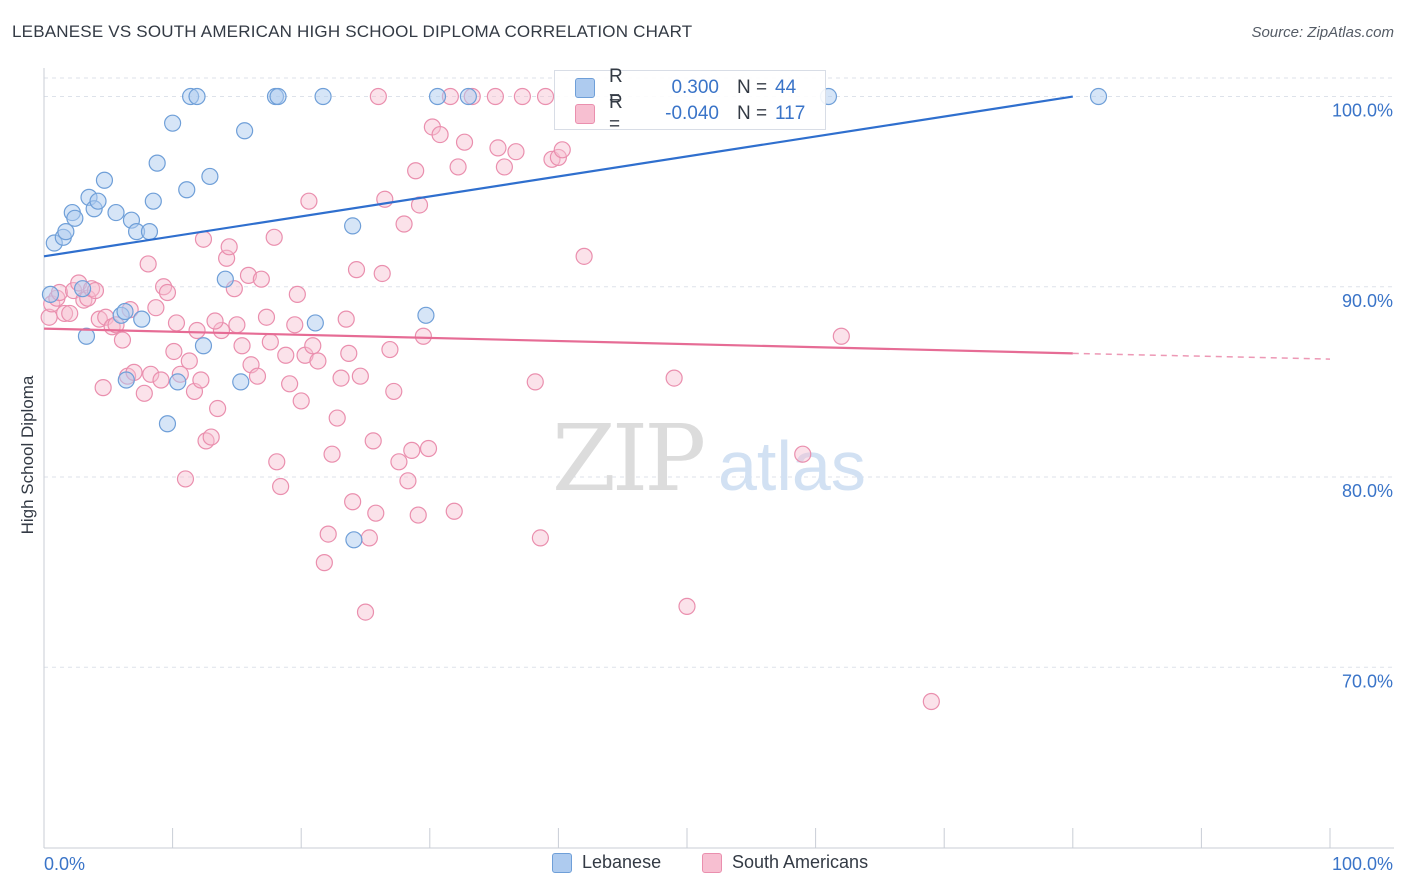 The height and width of the screenshot is (892, 1406). I want to click on legend-item-south-americans: South Americans, so click(785, 862).